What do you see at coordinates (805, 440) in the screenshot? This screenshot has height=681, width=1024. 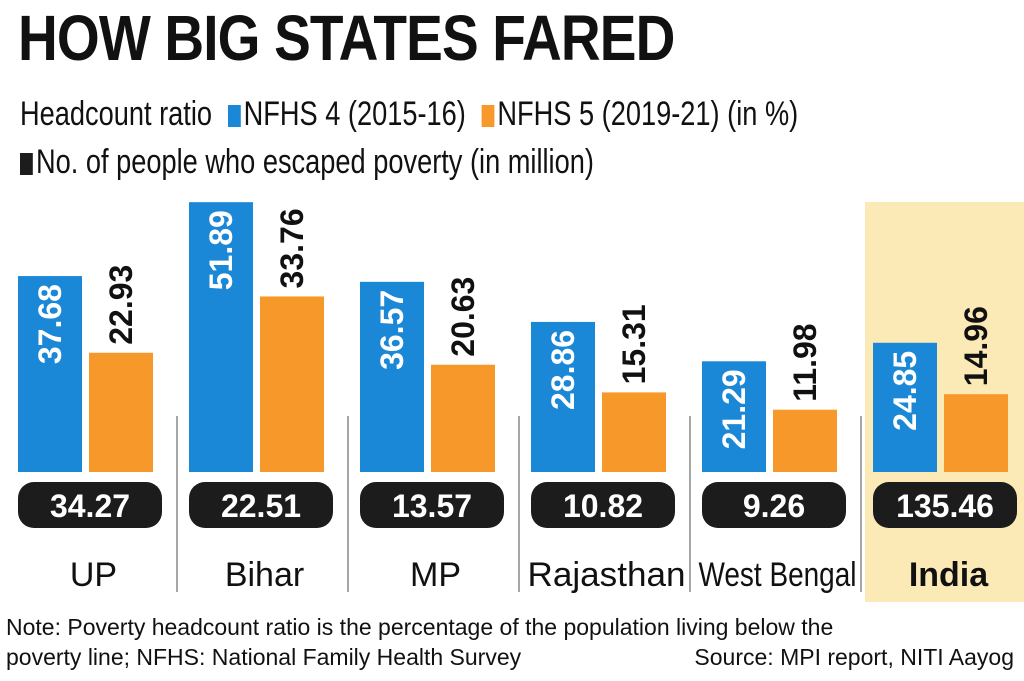 I see `bar-nfhs5-west-bengal` at bounding box center [805, 440].